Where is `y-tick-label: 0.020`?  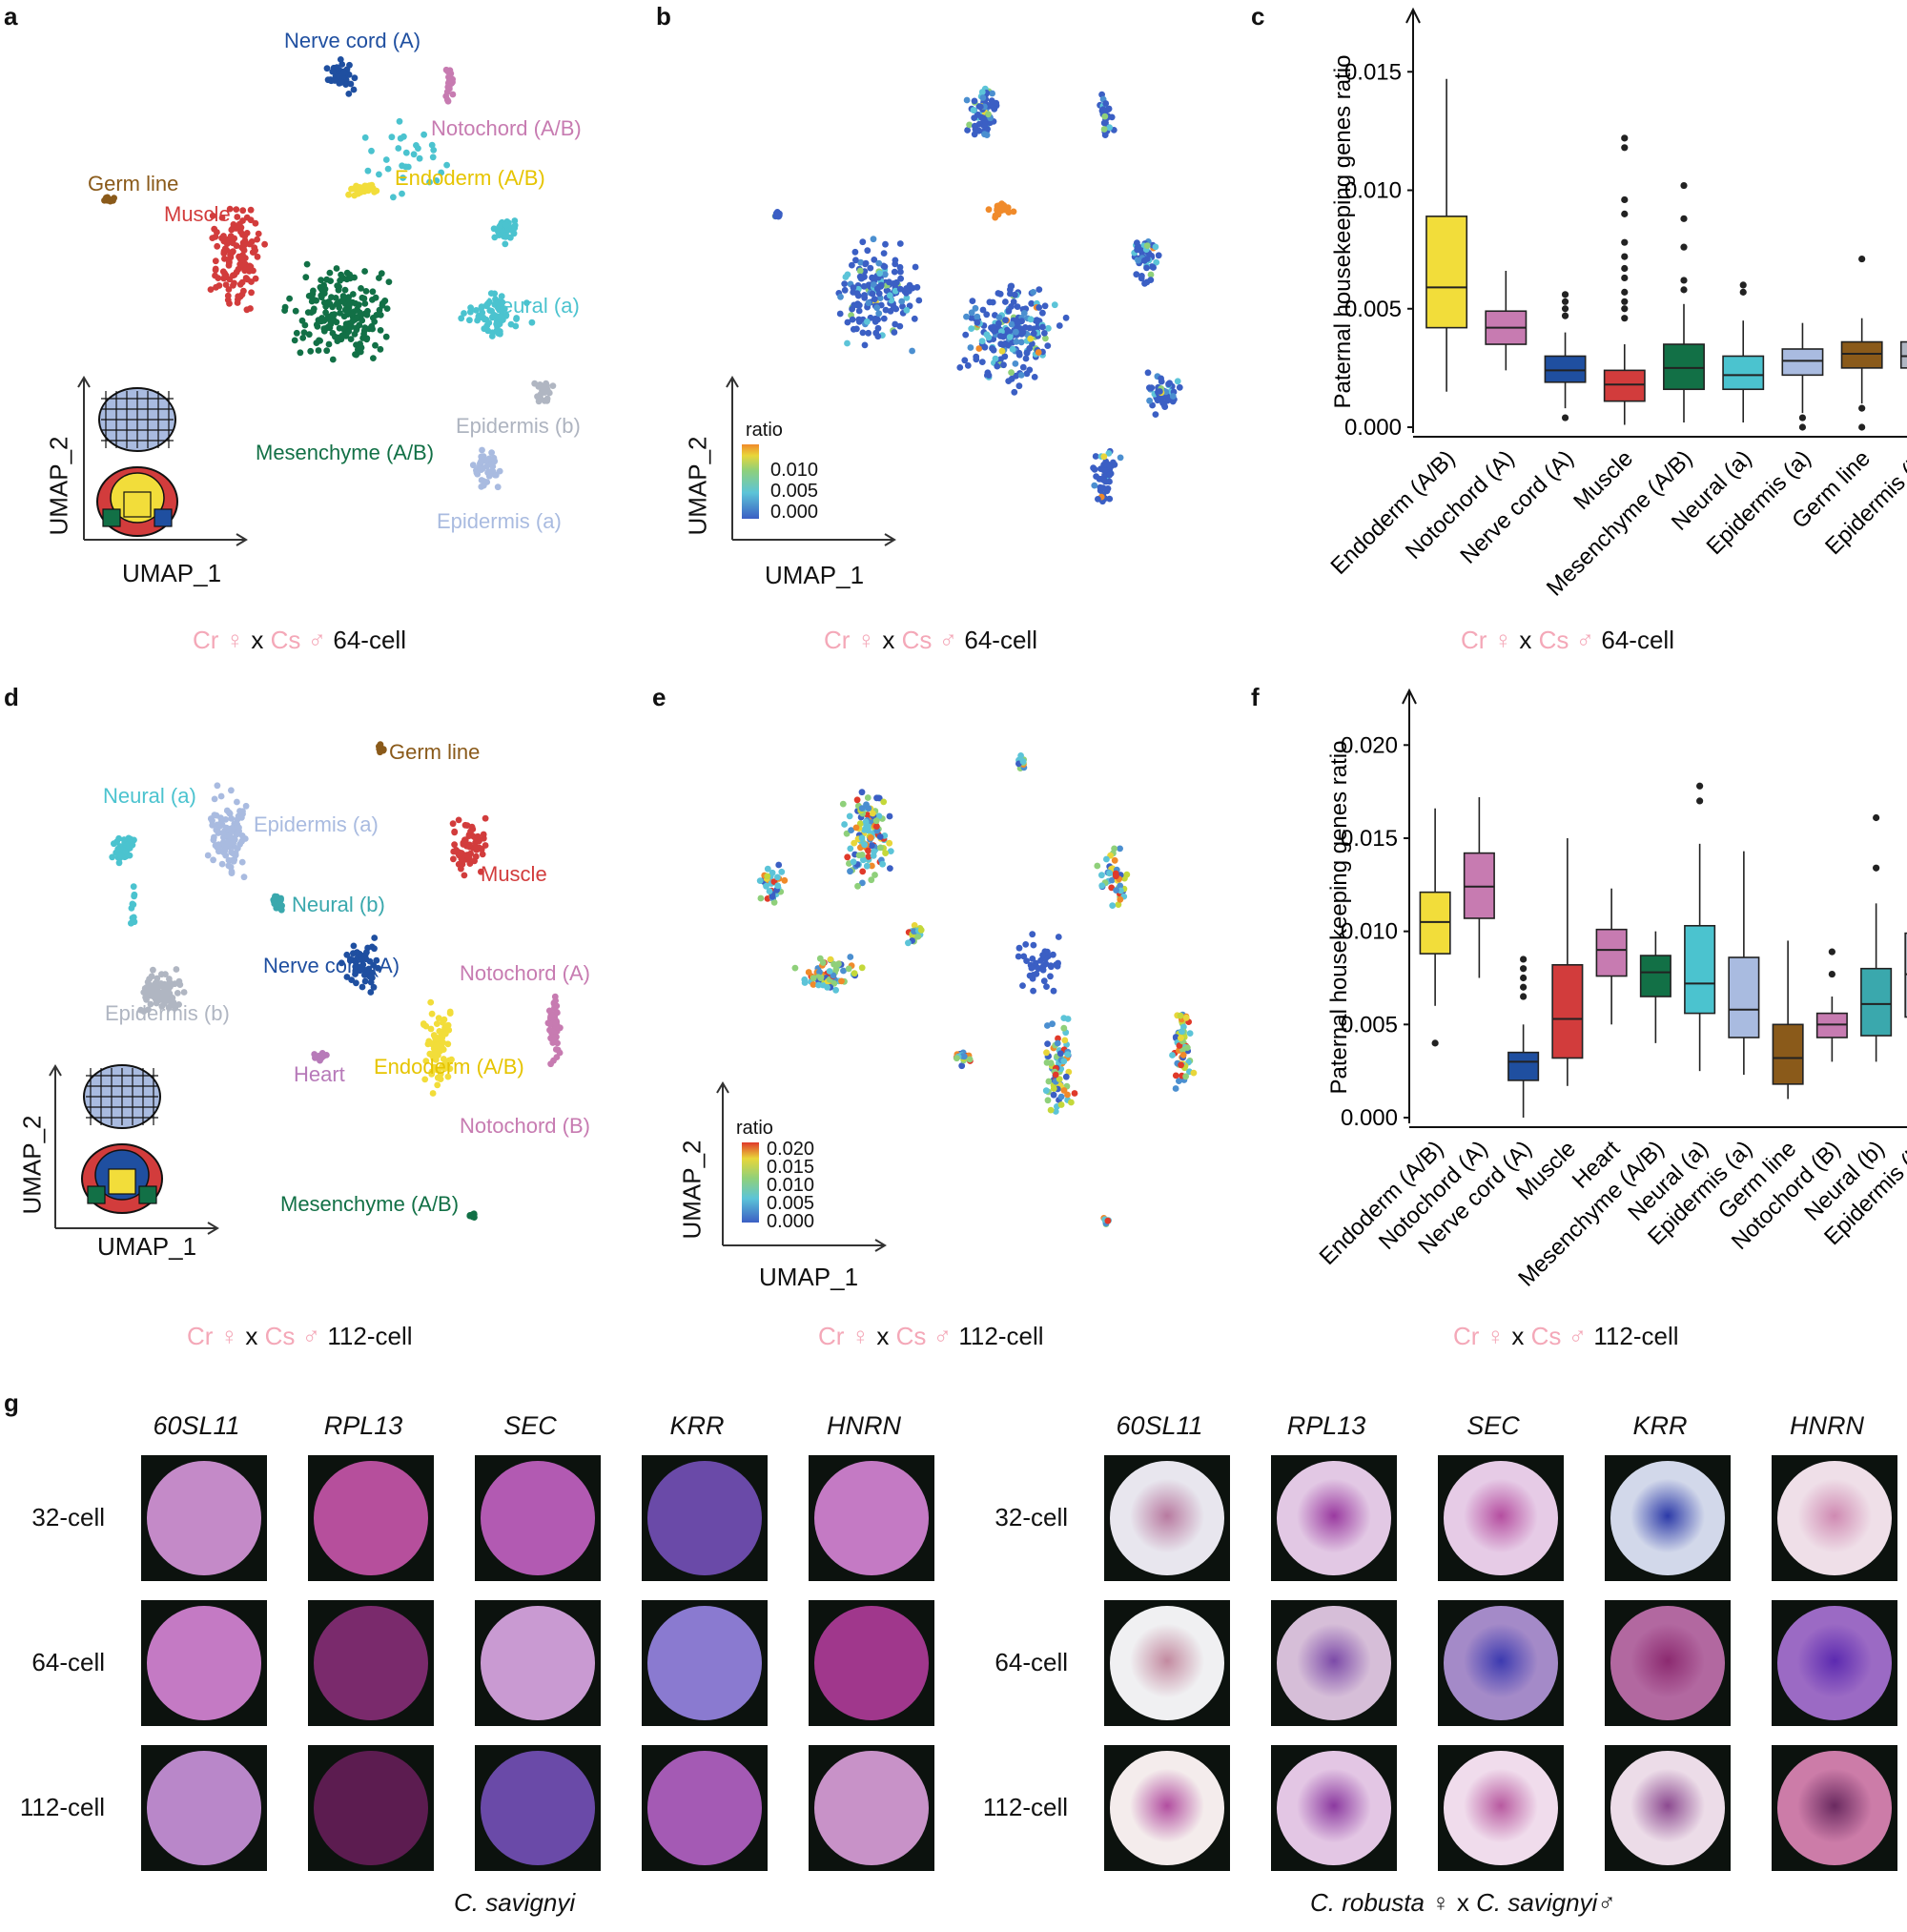 y-tick-label: 0.020 is located at coordinates (1369, 745).